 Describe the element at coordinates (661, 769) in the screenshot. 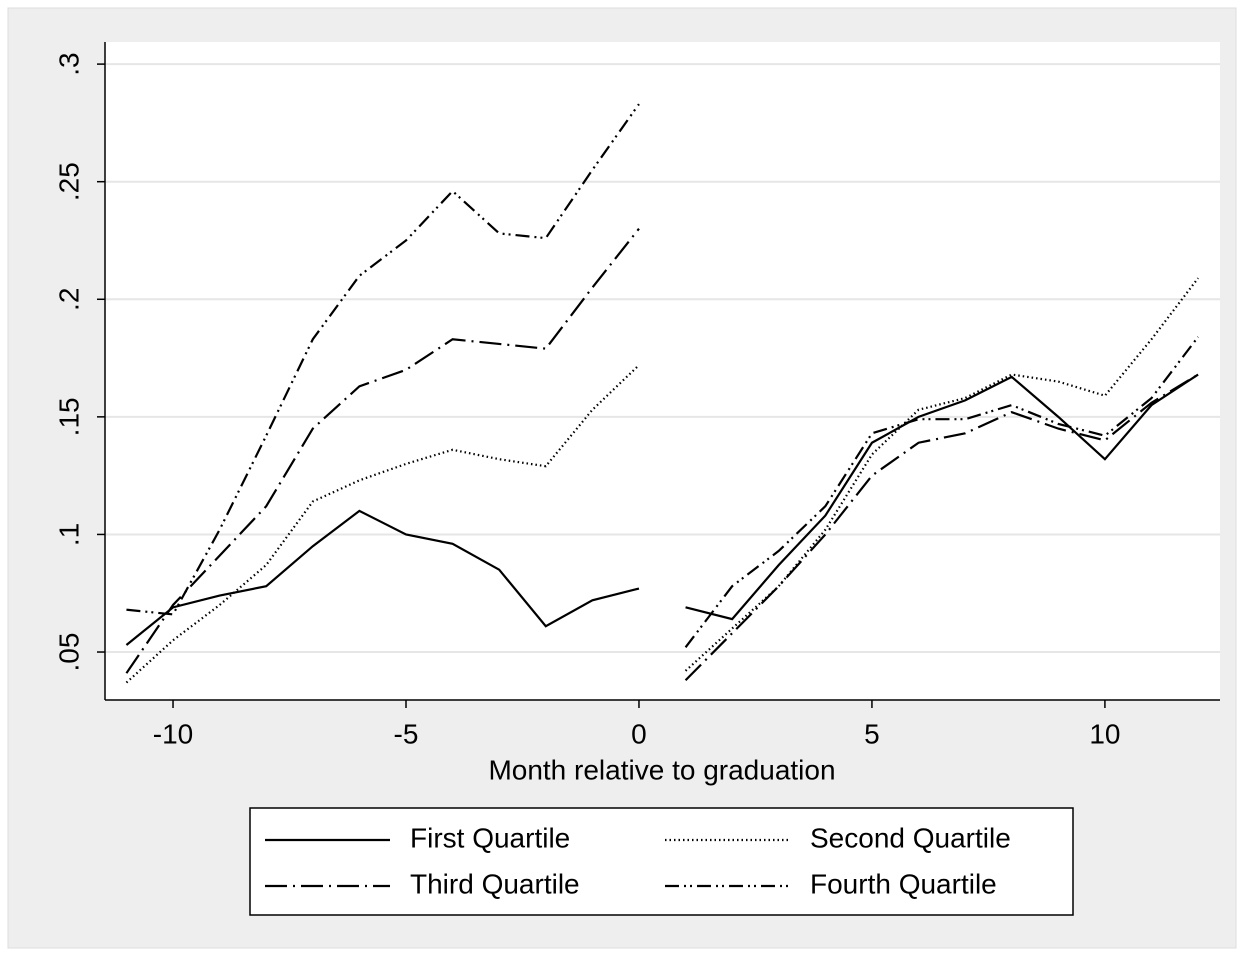

I see `x-axis-label: Month relative to graduation` at that location.